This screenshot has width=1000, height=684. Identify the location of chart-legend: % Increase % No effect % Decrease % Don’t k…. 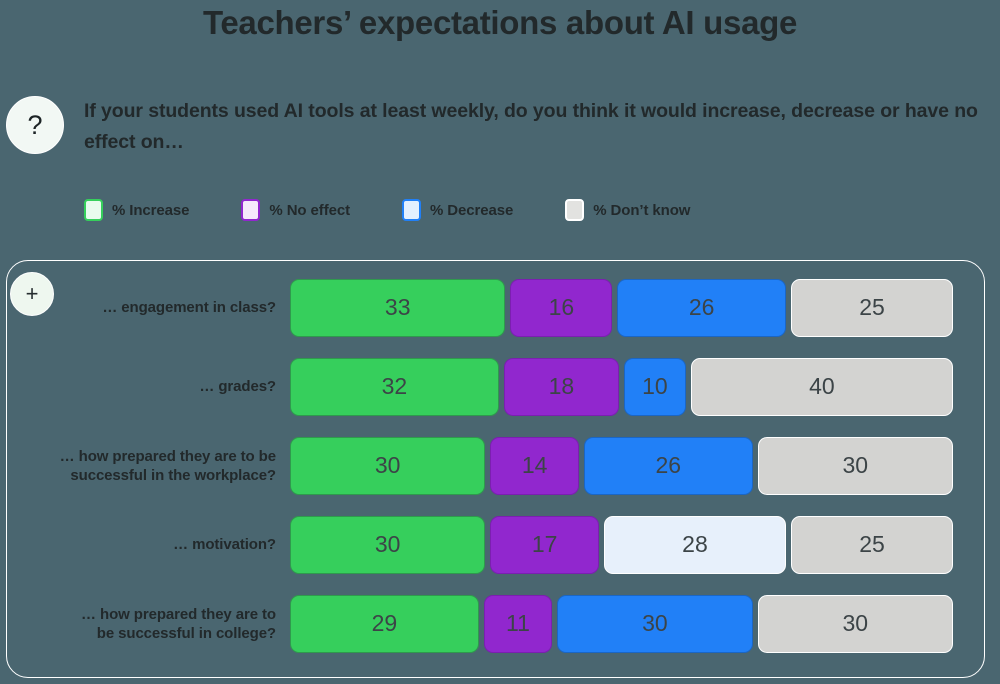
(413, 210).